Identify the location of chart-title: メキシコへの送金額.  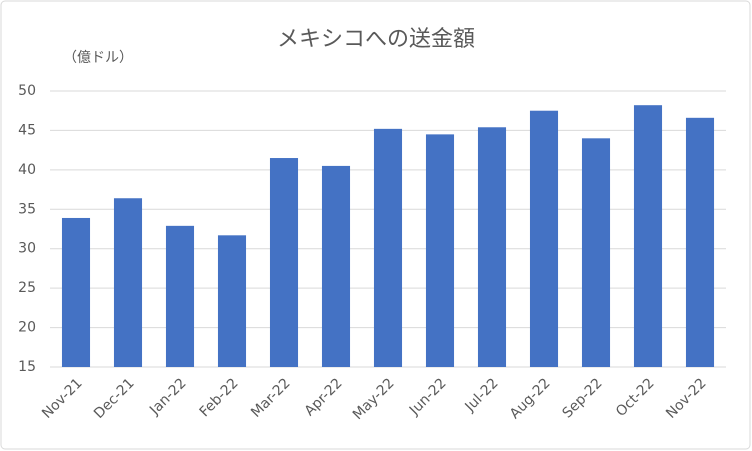
(376, 39).